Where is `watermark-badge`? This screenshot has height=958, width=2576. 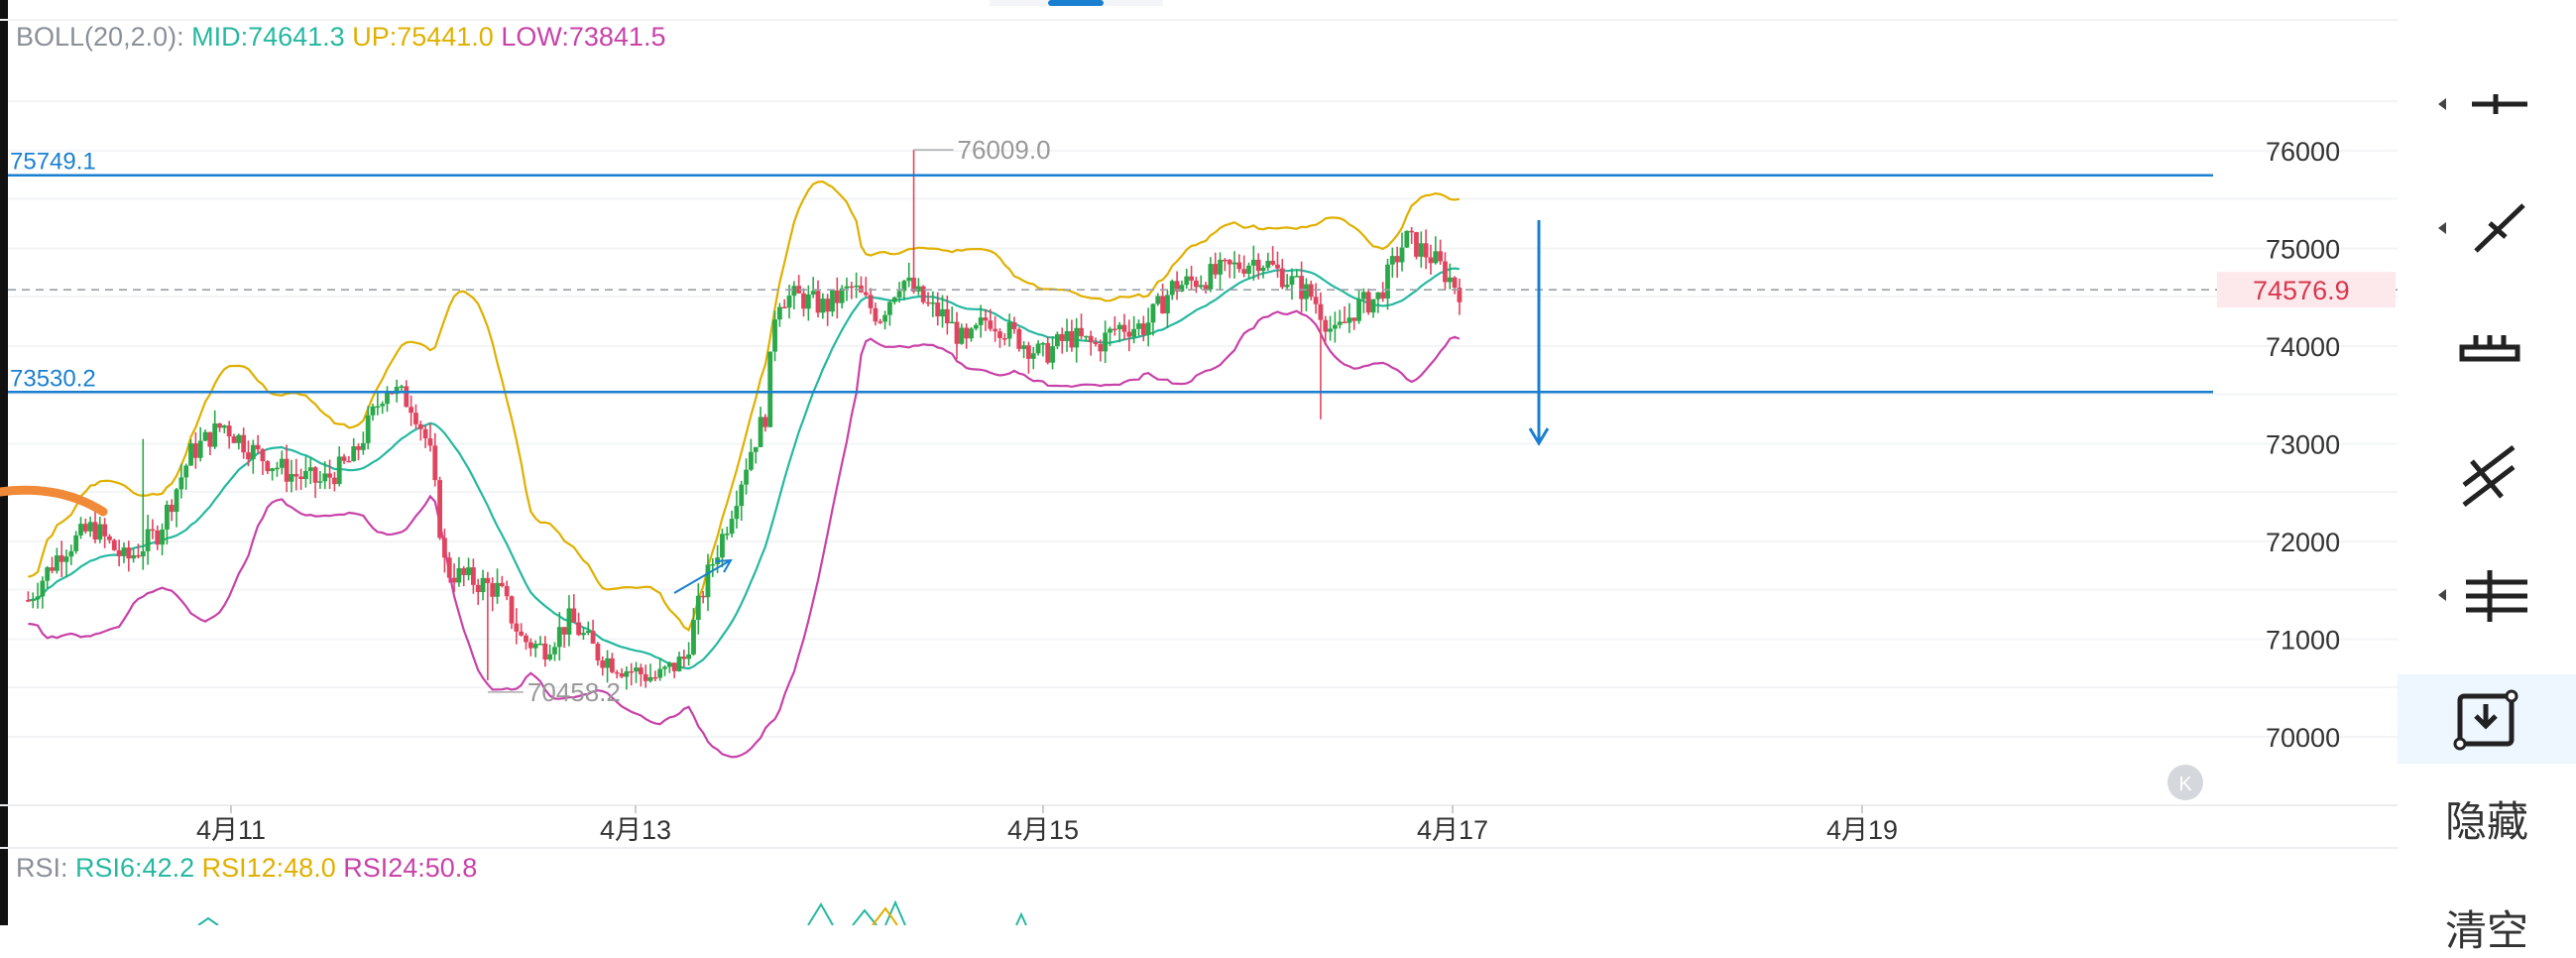 watermark-badge is located at coordinates (2185, 782).